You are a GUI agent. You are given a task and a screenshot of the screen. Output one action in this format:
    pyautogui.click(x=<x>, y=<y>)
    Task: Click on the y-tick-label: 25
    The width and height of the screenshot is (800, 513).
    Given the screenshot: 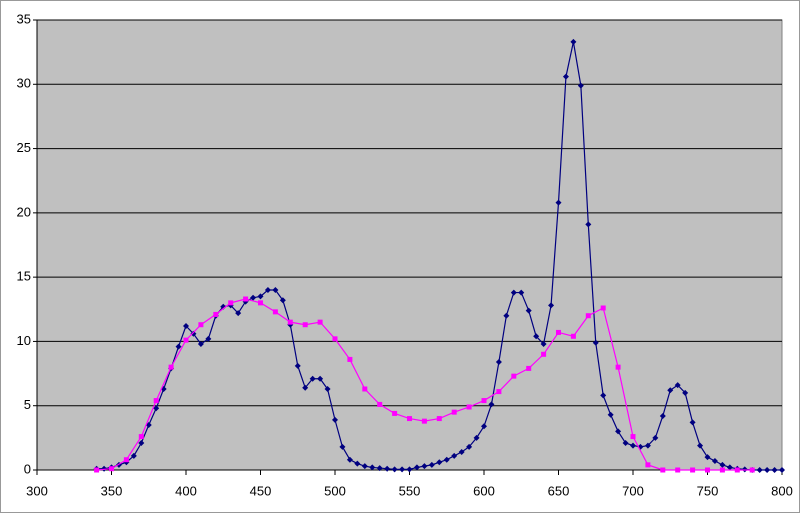 What is the action you would take?
    pyautogui.click(x=24, y=147)
    